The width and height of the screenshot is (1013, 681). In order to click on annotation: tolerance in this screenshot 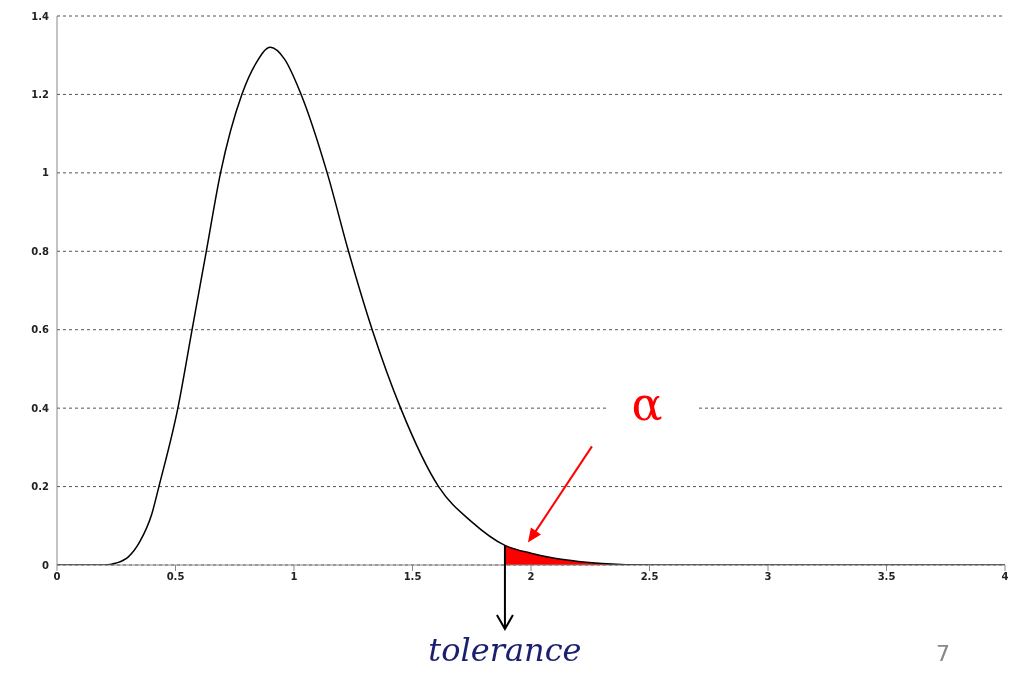, I will do `click(505, 650)`.